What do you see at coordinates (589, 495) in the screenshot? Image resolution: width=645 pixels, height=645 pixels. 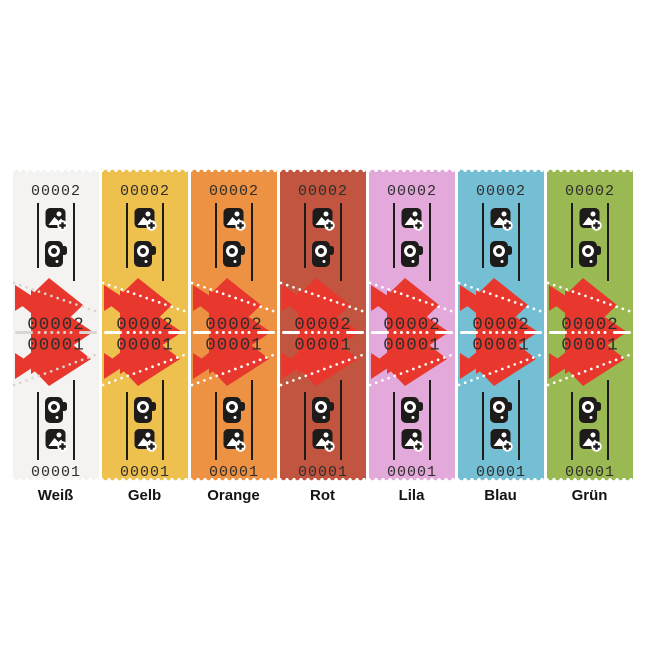 I see `color-label: Grün` at bounding box center [589, 495].